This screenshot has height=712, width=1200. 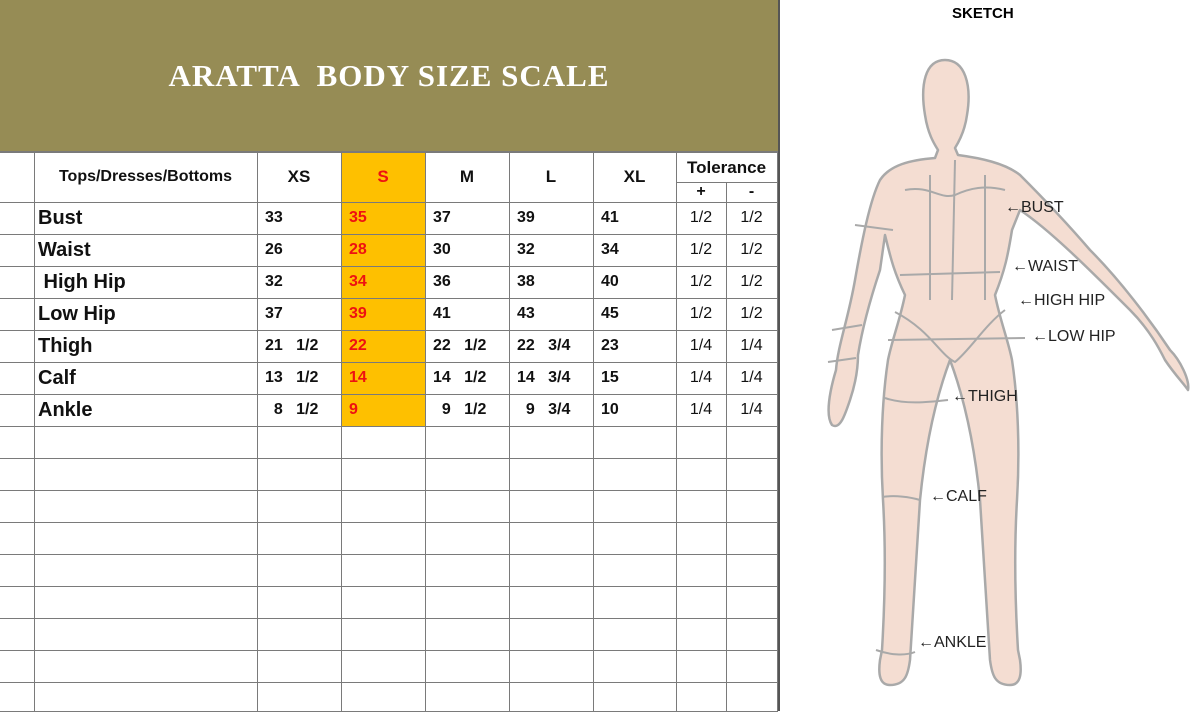 What do you see at coordinates (292, 409) in the screenshot?
I see `size-value: 8 1/2` at bounding box center [292, 409].